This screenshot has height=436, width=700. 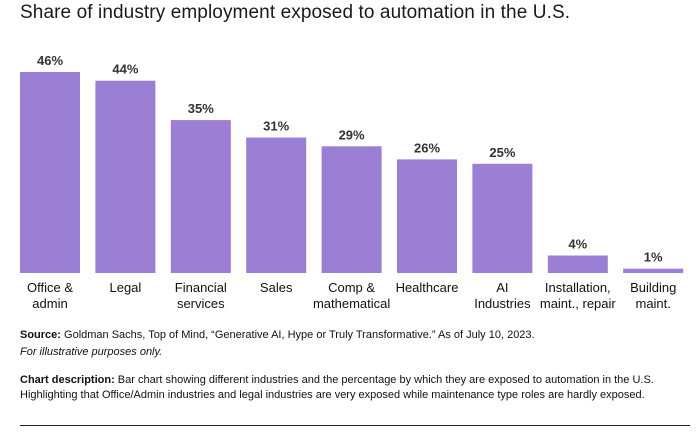 I want to click on value-label-8: 1%, so click(x=653, y=257).